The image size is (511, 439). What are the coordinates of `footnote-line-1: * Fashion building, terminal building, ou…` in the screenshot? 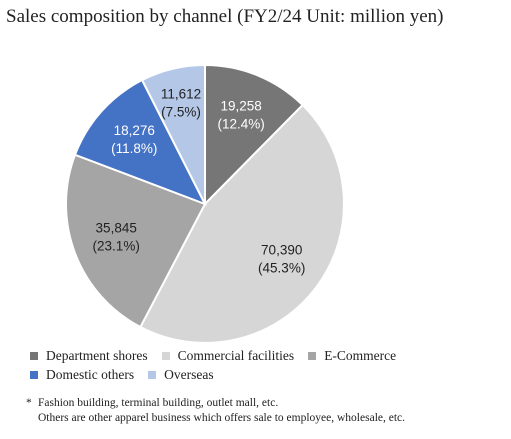 It's located at (215, 403).